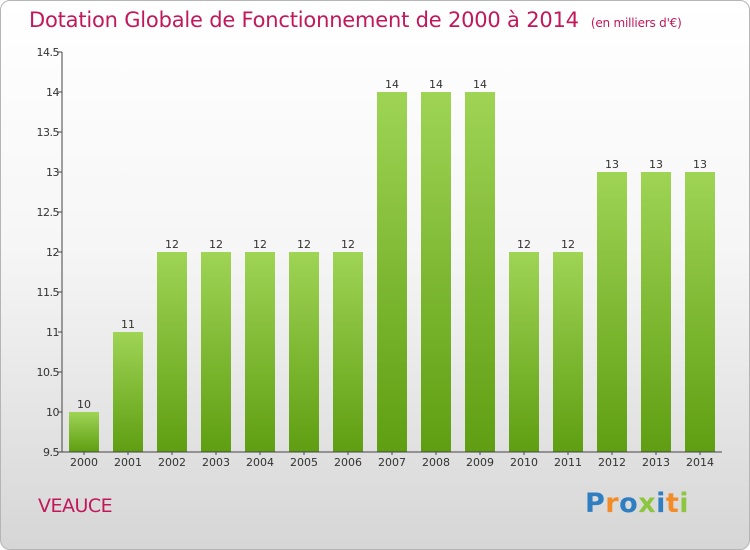 This screenshot has width=750, height=550. What do you see at coordinates (172, 352) in the screenshot?
I see `bar-2002` at bounding box center [172, 352].